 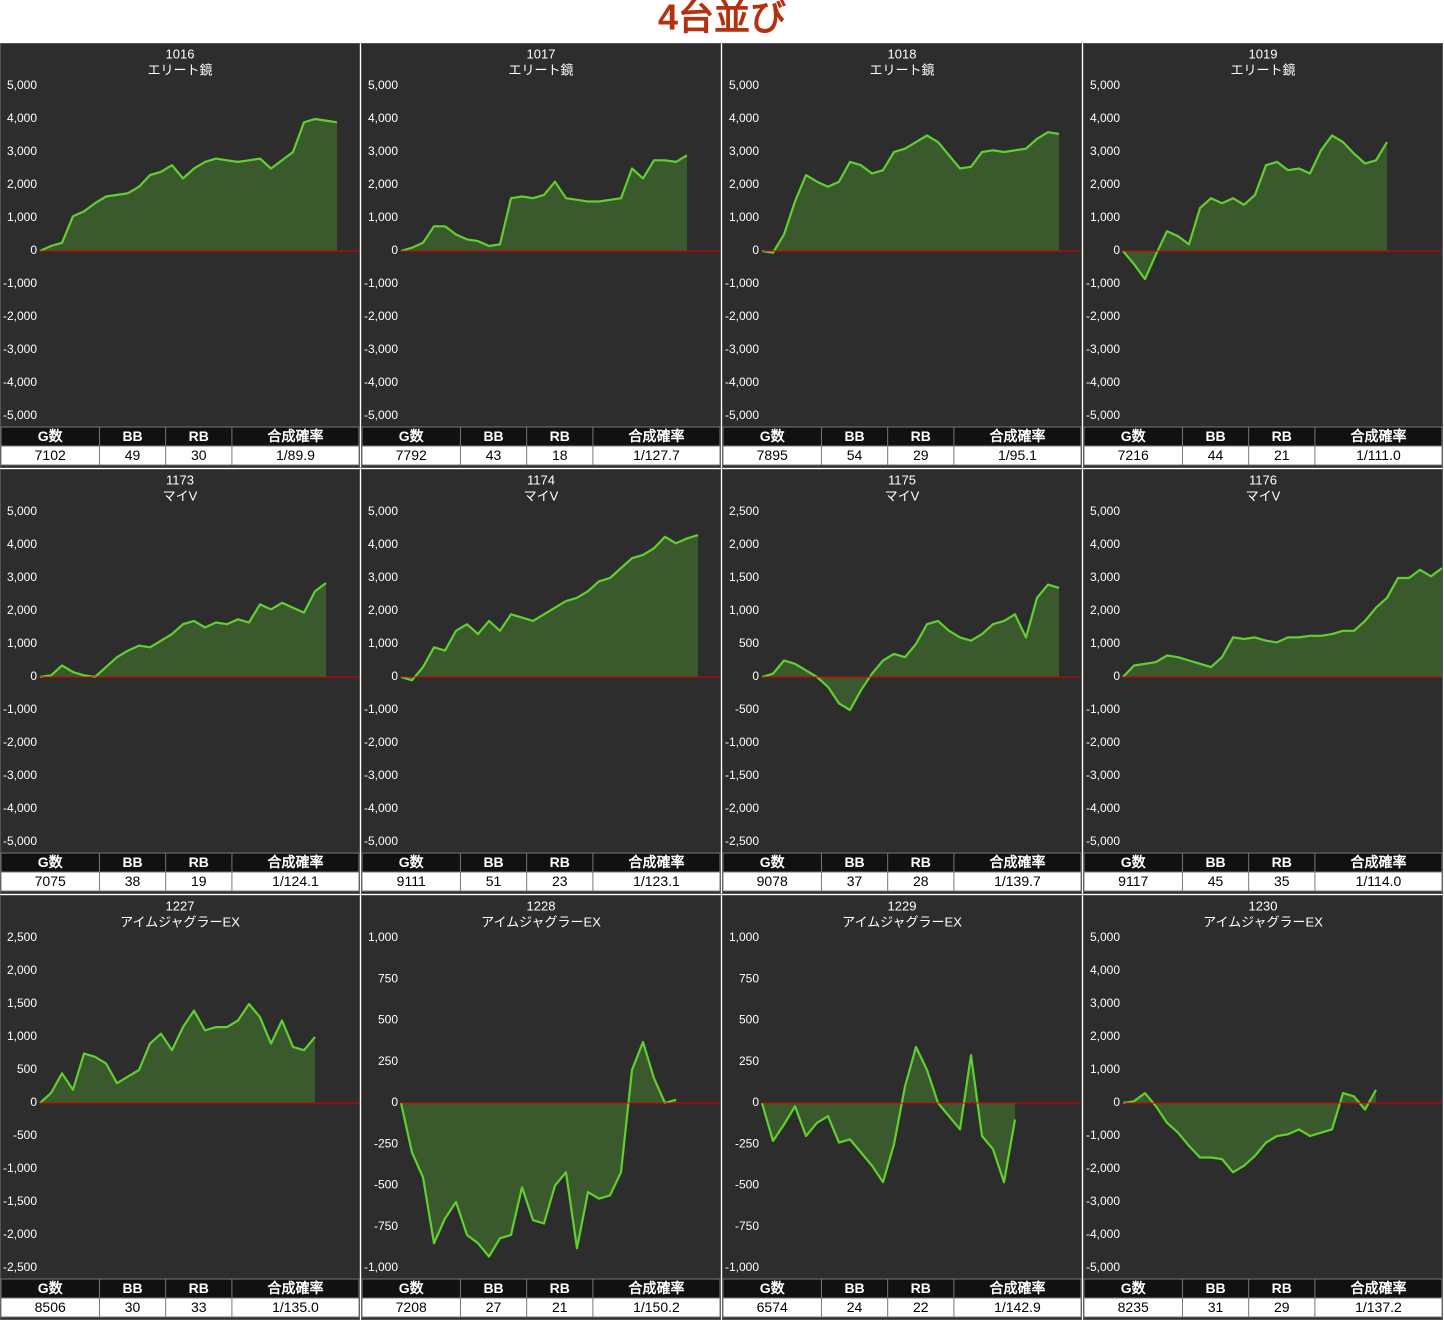 What do you see at coordinates (921, 455) in the screenshot?
I see `table-cell: 29` at bounding box center [921, 455].